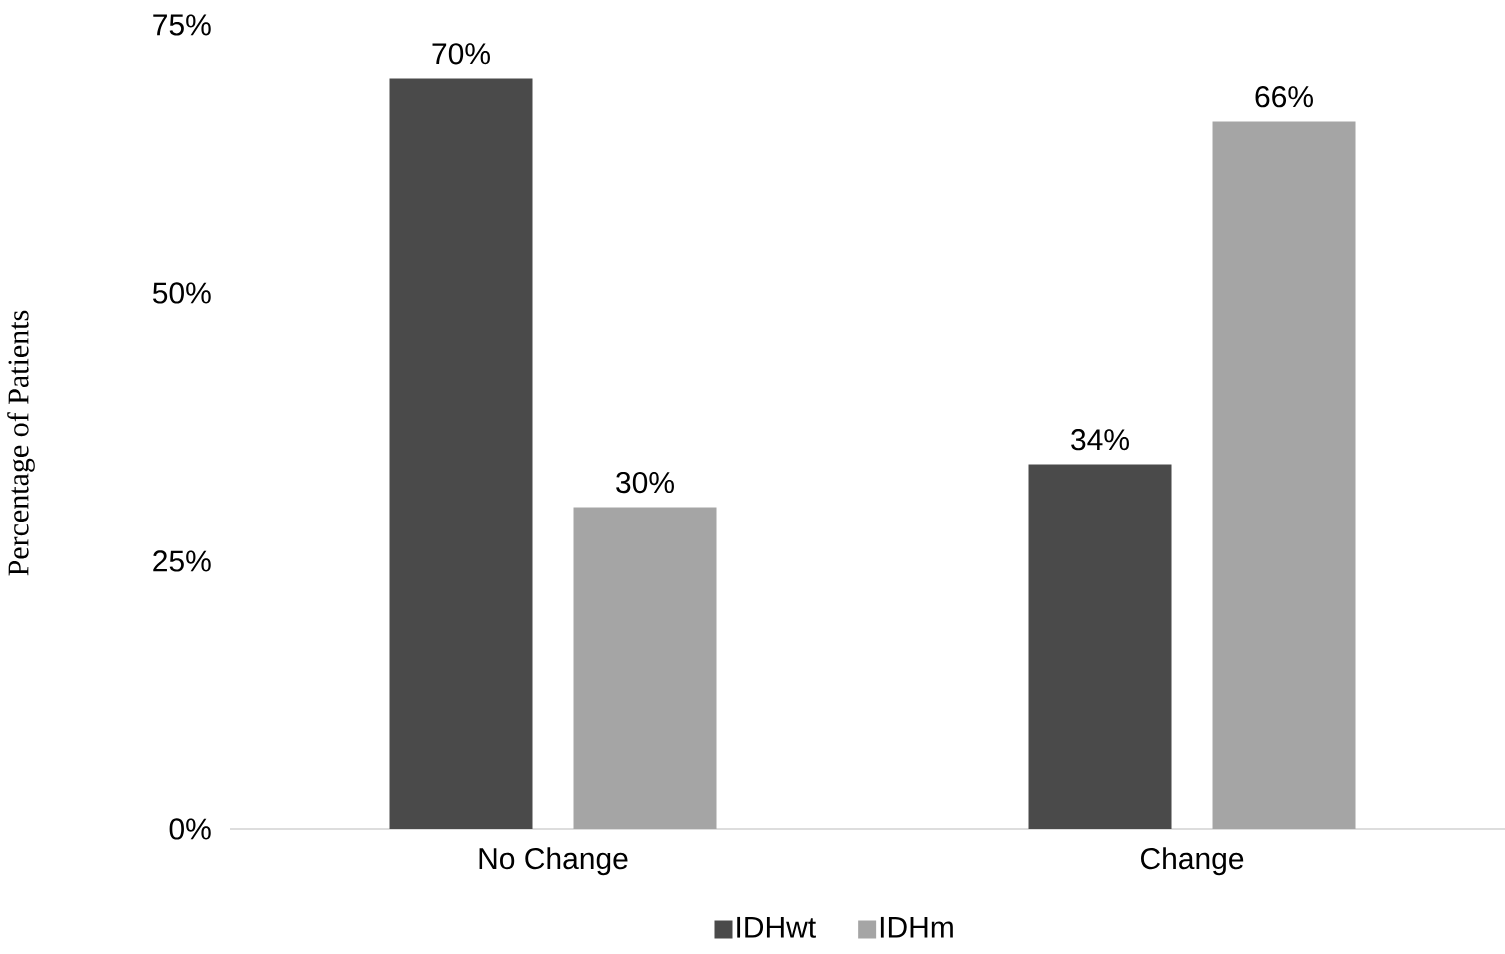 This screenshot has height=954, width=1505. I want to click on data-label: 70%, so click(461, 54).